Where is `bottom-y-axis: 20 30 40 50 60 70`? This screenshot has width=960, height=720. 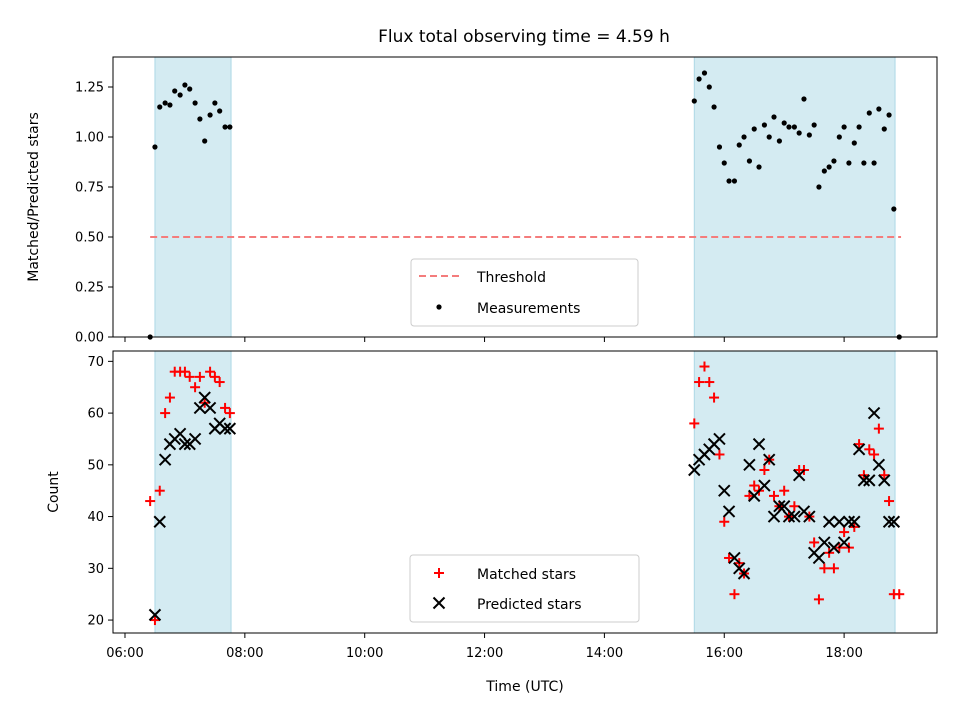 bottom-y-axis: 20 30 40 50 60 70 is located at coordinates (100, 492).